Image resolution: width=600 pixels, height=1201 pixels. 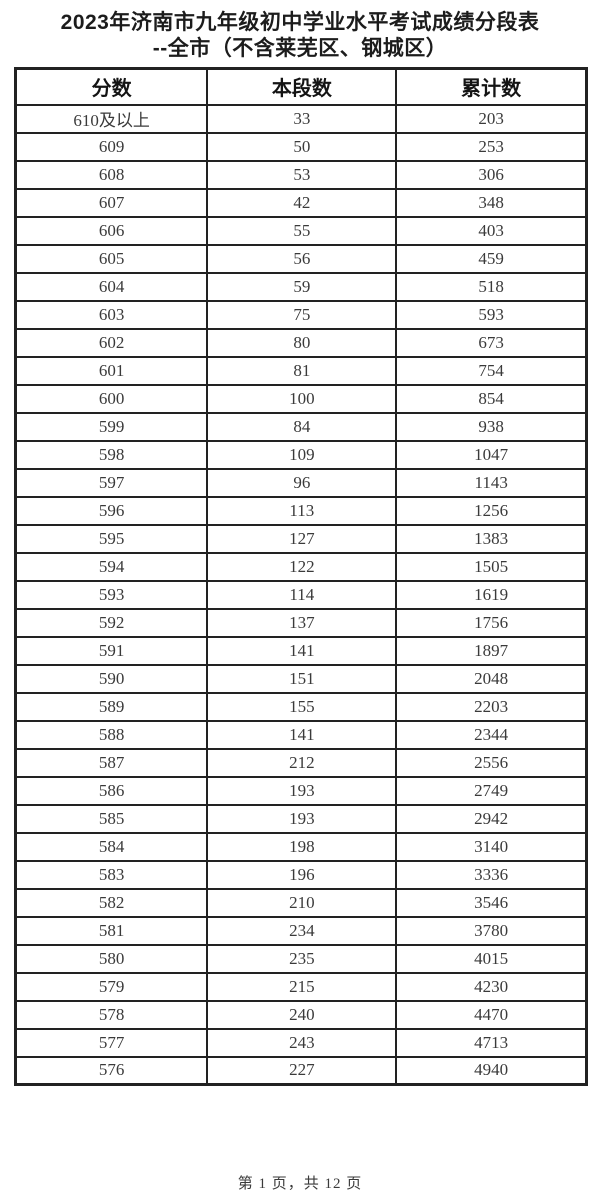 What do you see at coordinates (111, 118) in the screenshot?
I see `score-cell: 610及以上` at bounding box center [111, 118].